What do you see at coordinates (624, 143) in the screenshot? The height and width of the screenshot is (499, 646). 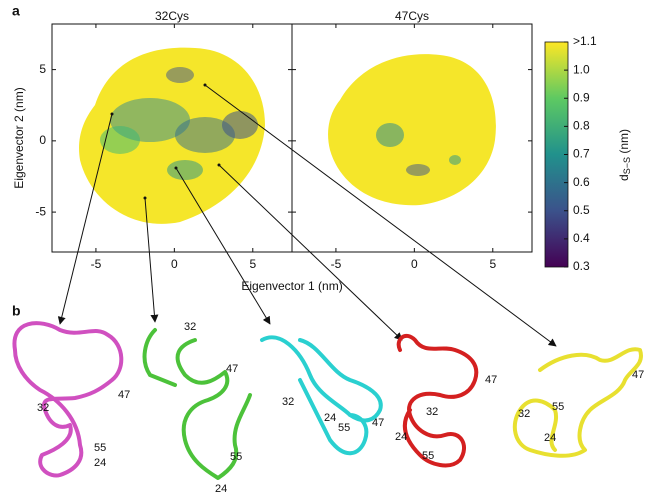 I see `colorbar-label-unit: (nm)` at bounding box center [624, 143].